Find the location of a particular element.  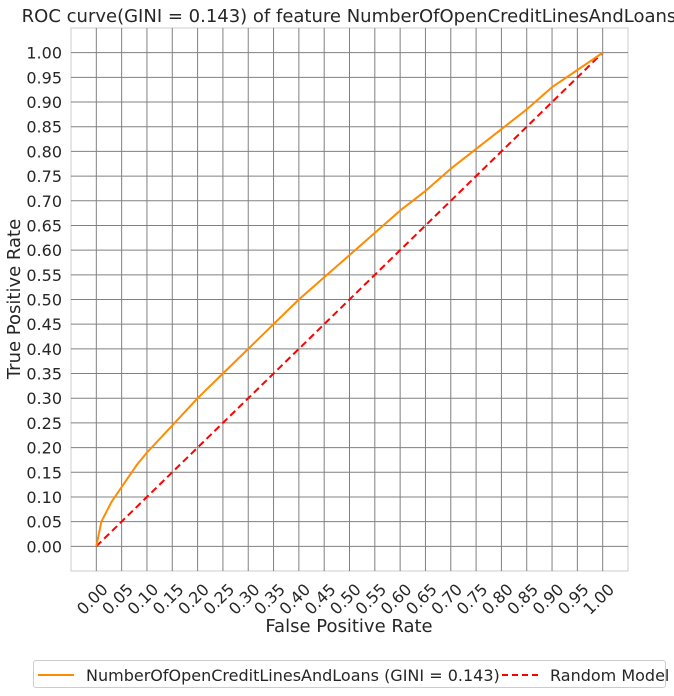

y-tick-label: 0.25 is located at coordinates (44, 423).